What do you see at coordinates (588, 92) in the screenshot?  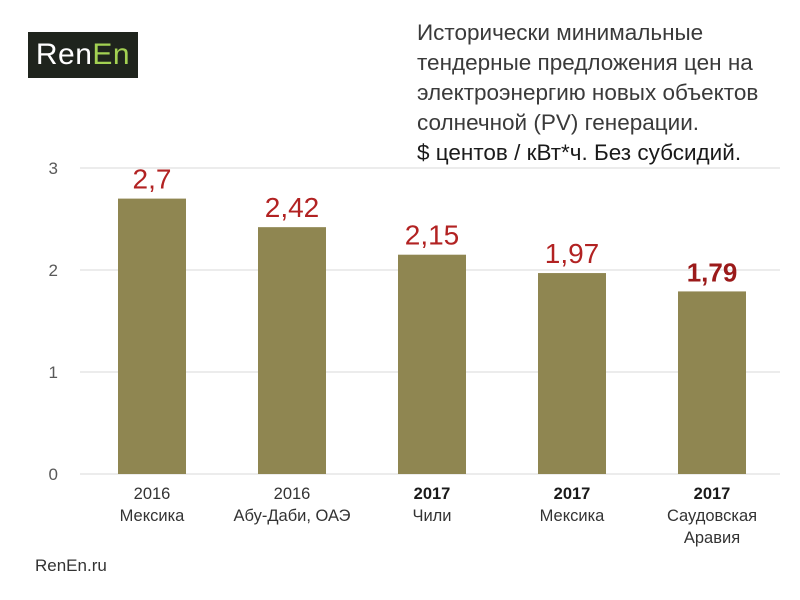 I see `title-line: электроэнергию новых объектов` at bounding box center [588, 92].